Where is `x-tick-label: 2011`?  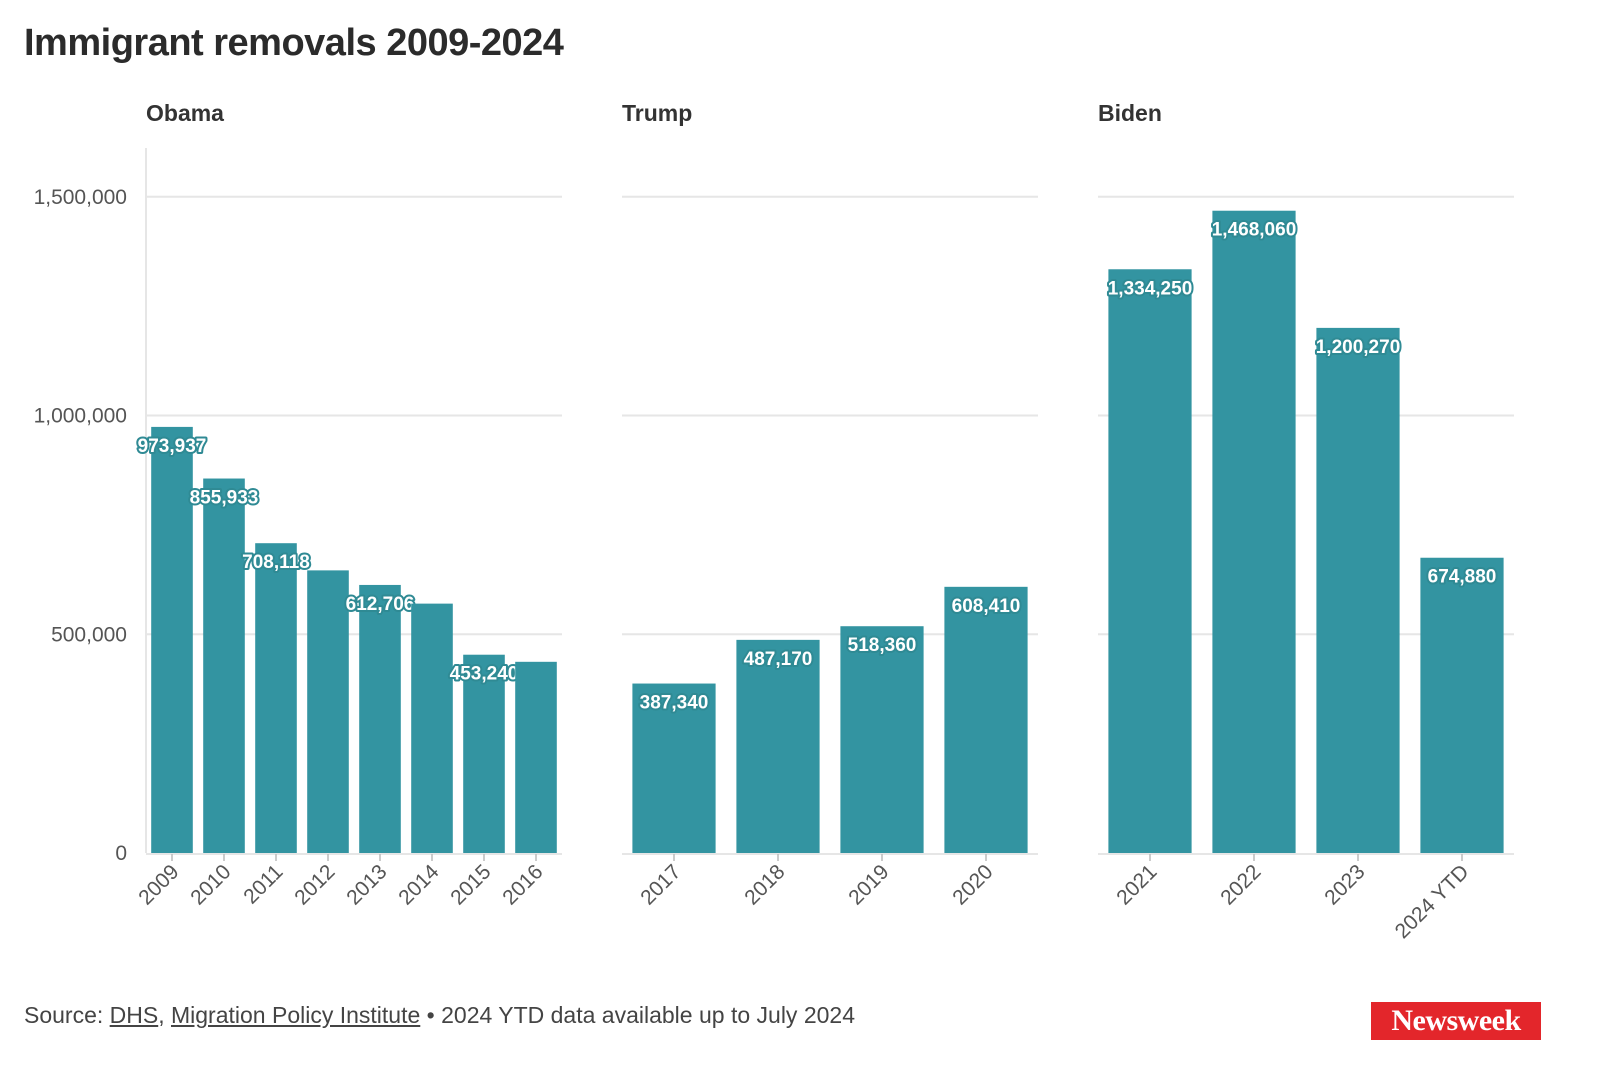
x-tick-label: 2011 is located at coordinates (263, 884).